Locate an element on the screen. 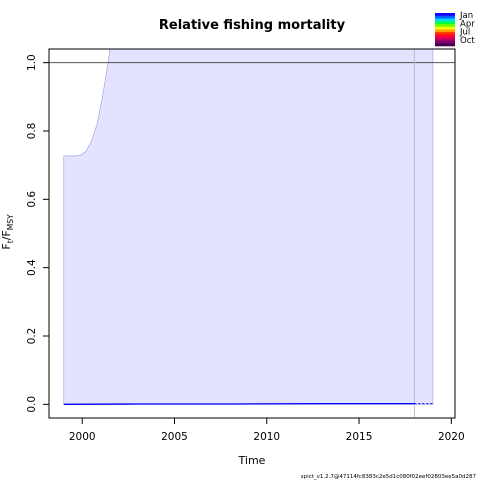 Image resolution: width=480 pixels, height=480 pixels. legend-label: Jul is located at coordinates (464, 33).